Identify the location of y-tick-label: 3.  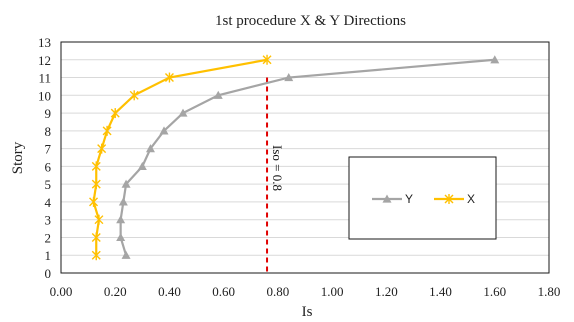
(48, 220).